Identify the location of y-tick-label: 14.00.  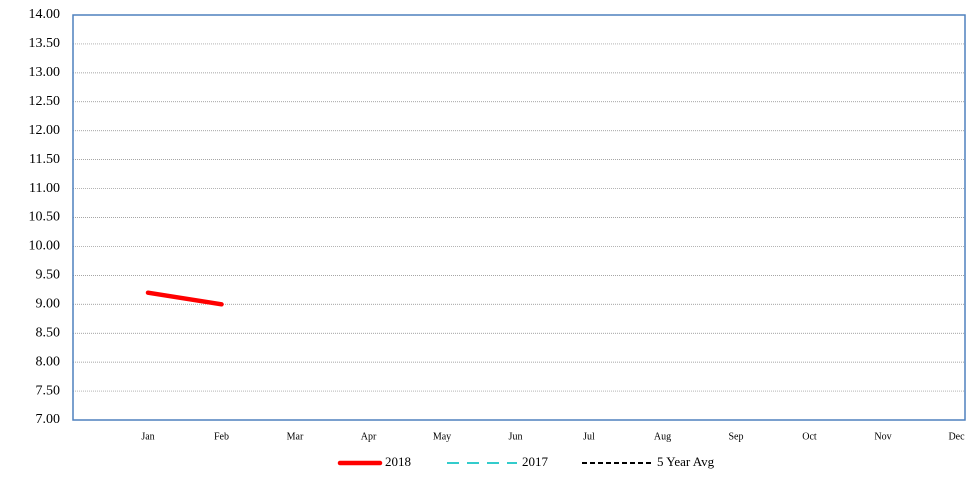
(45, 14).